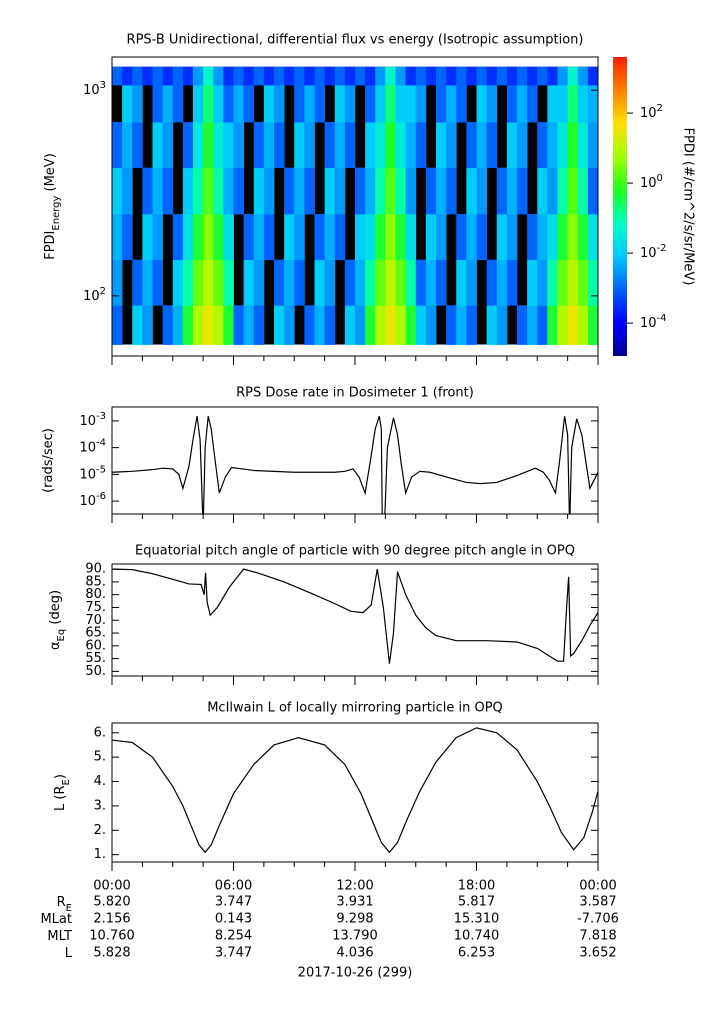 The width and height of the screenshot is (725, 1019). Describe the element at coordinates (354, 919) in the screenshot. I see `ephemeris-value: 9.298` at that location.